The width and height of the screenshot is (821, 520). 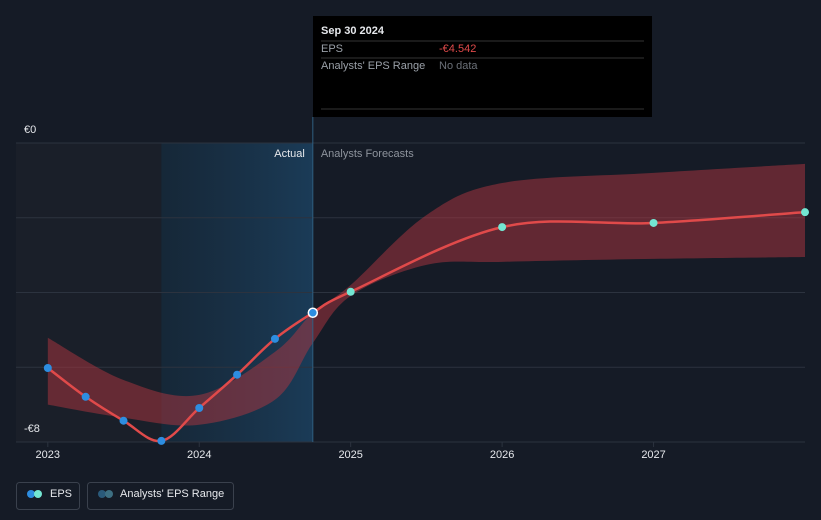 What do you see at coordinates (373, 66) in the screenshot?
I see `tooltip-label: Analysts' EPS Range` at bounding box center [373, 66].